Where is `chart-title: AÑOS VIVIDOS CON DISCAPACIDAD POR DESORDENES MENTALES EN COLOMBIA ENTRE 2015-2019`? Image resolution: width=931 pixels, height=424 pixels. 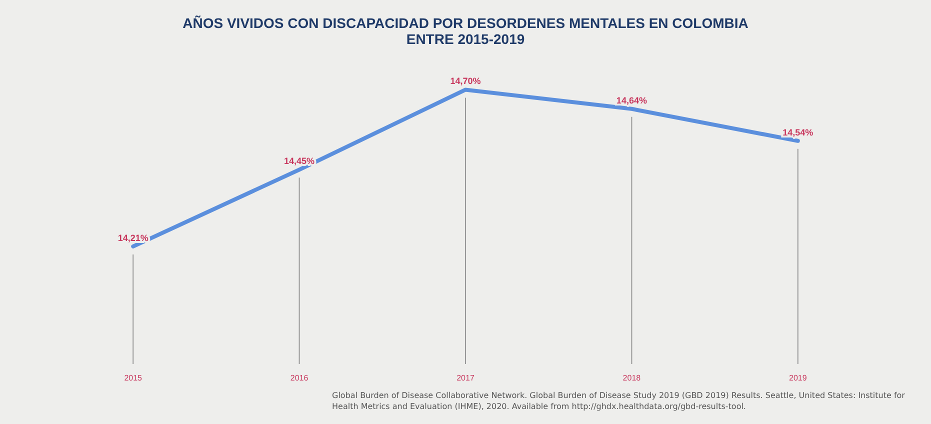 chart-title: AÑOS VIVIDOS CON DISCAPACIDAD POR DESORDENES MENTALES EN COLOMBIA ENTRE 2015-2019 is located at coordinates (465, 31).